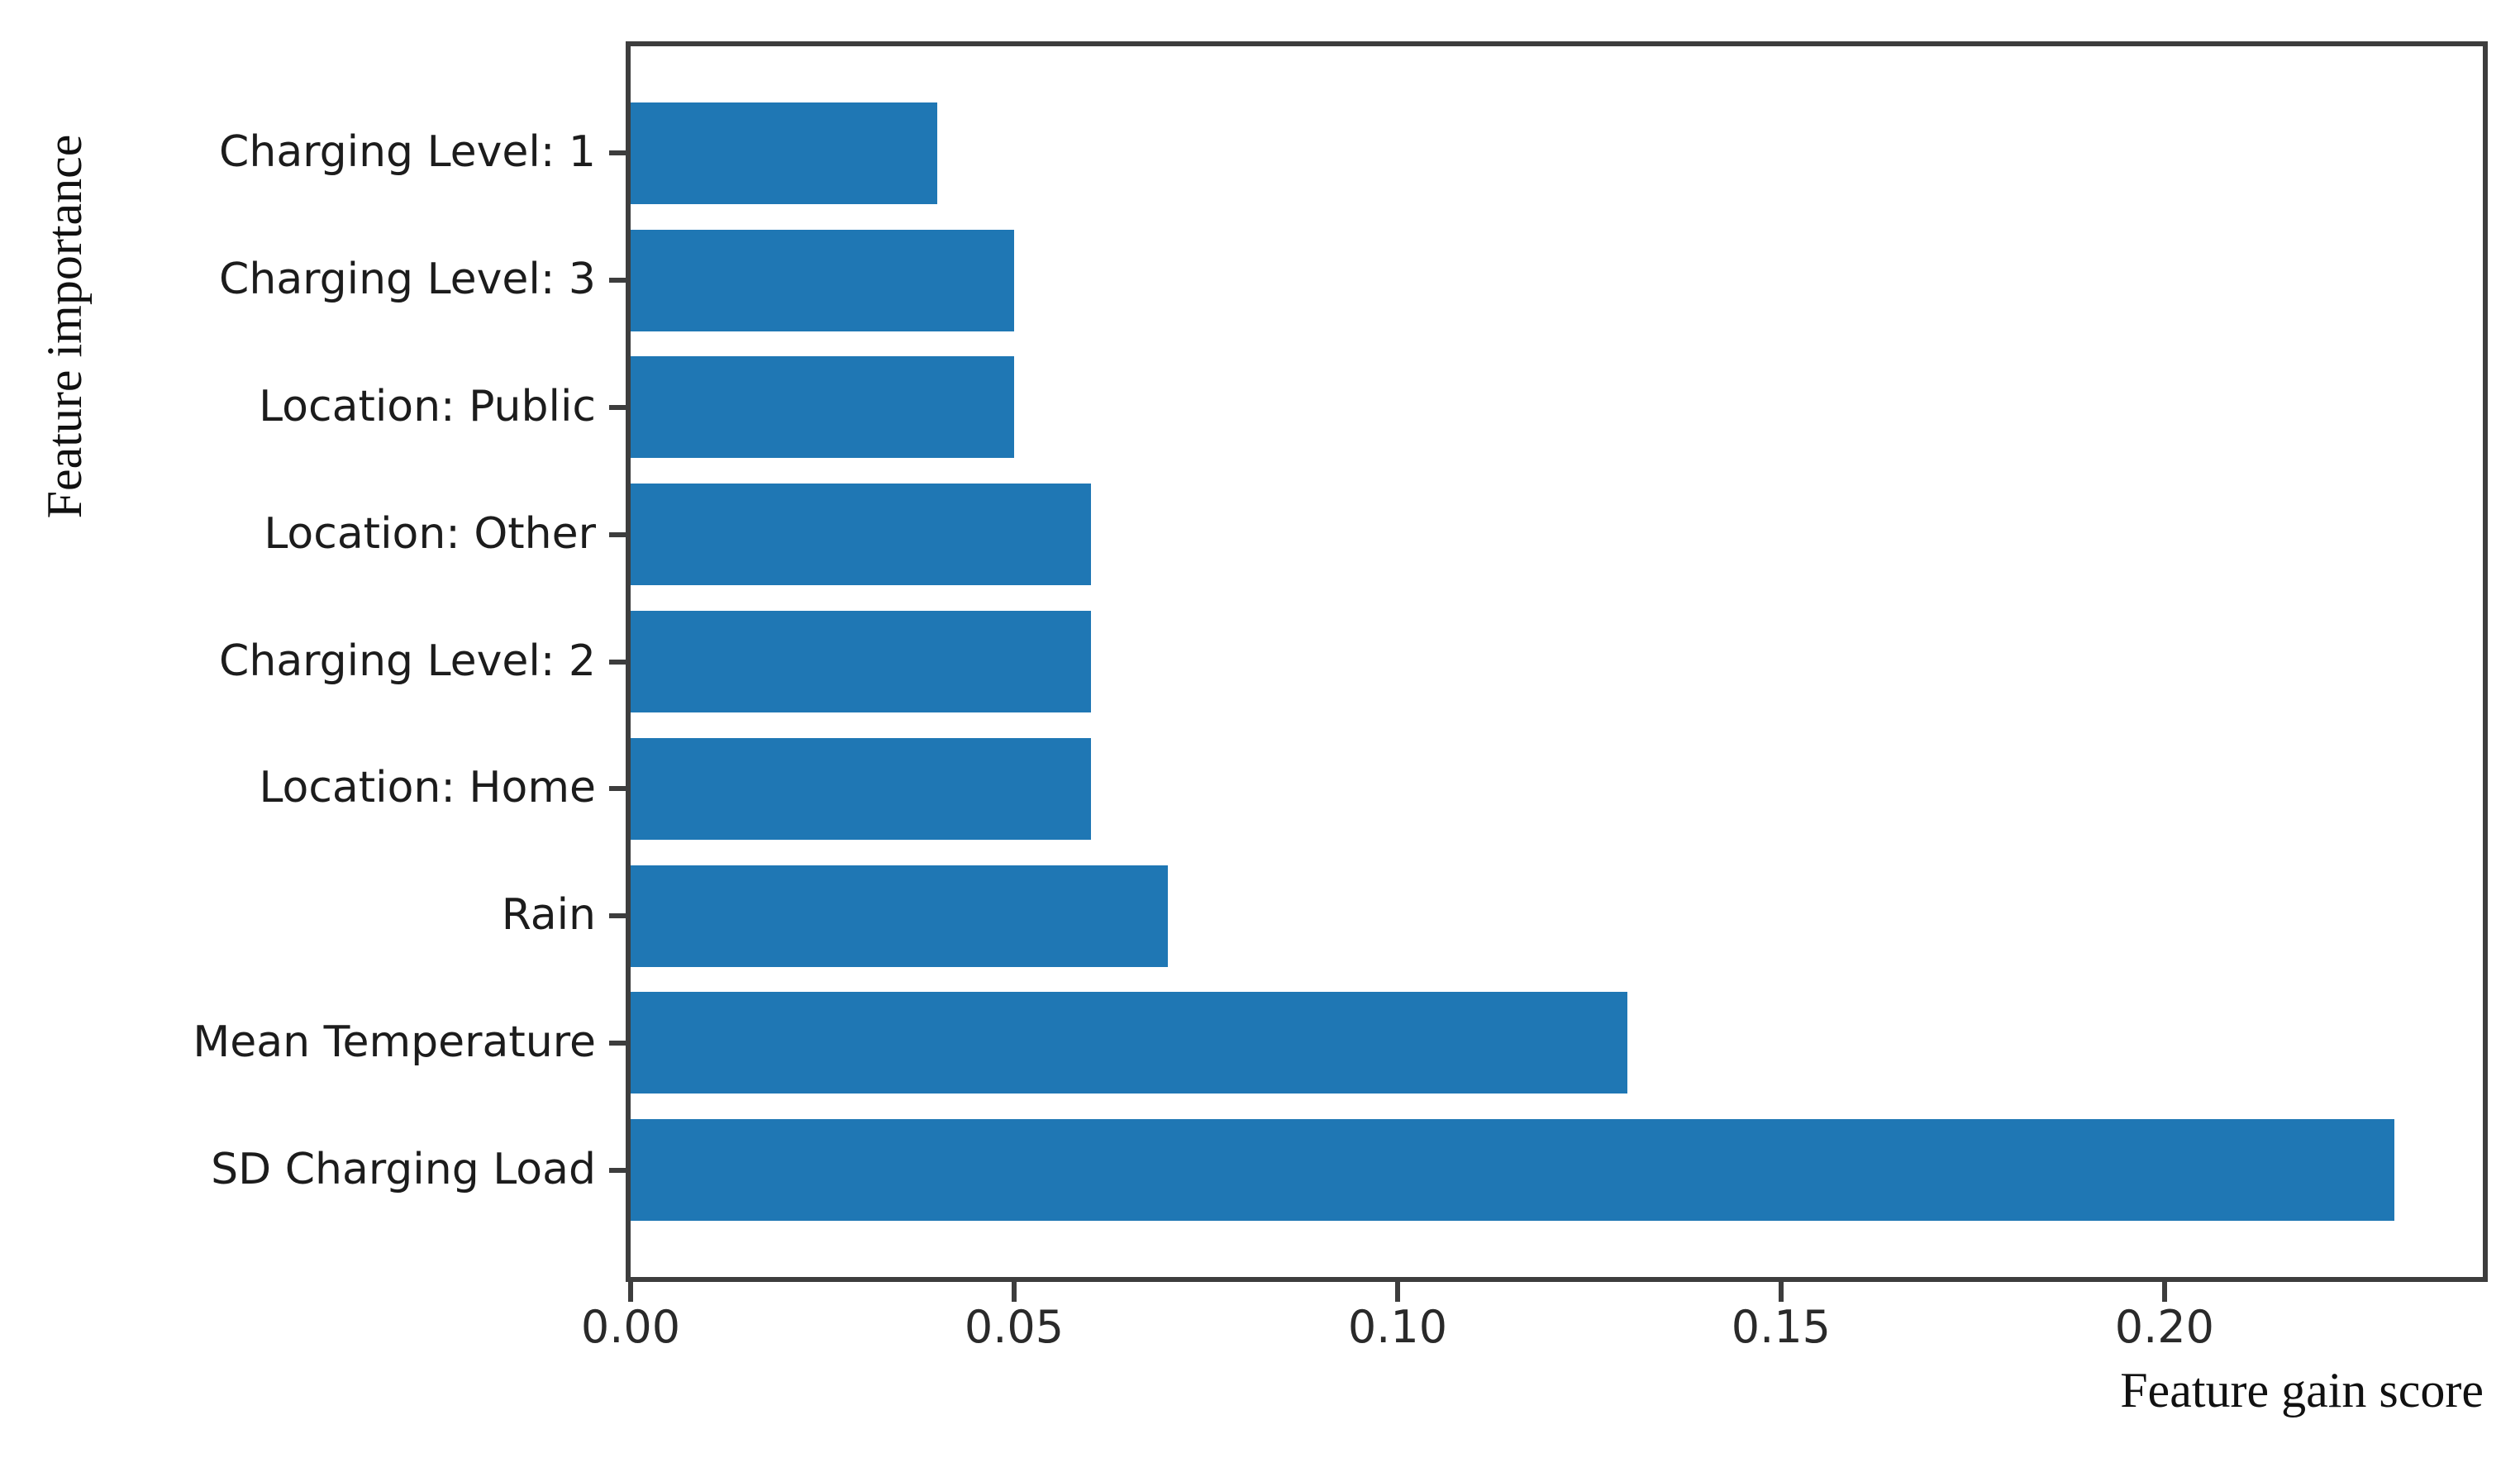 This screenshot has height=1458, width=2520. What do you see at coordinates (861, 788) in the screenshot?
I see `bar-location-home` at bounding box center [861, 788].